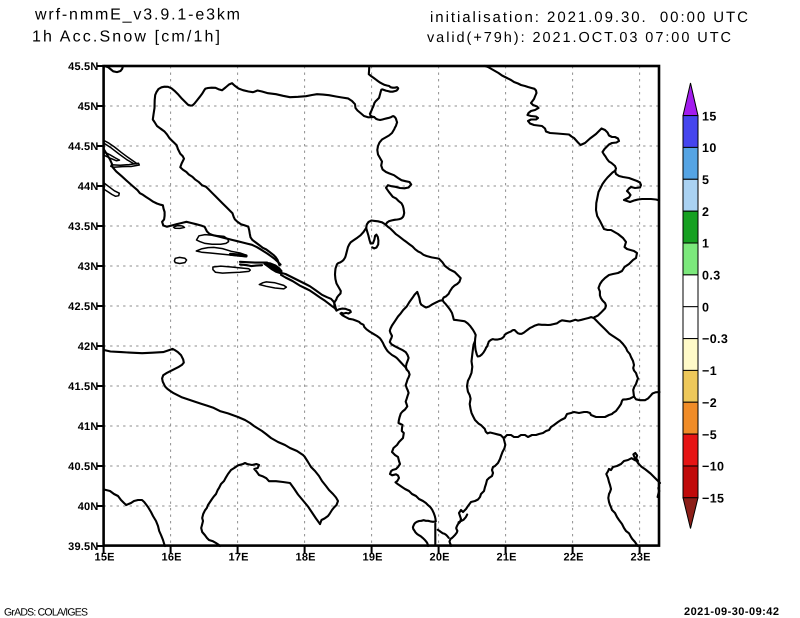  What do you see at coordinates (306, 558) in the screenshot?
I see `svg-text: 18E` at bounding box center [306, 558].